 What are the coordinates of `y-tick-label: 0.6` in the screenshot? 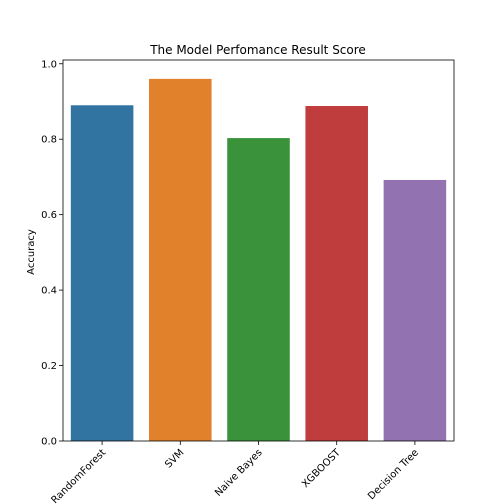 It's located at (49, 215).